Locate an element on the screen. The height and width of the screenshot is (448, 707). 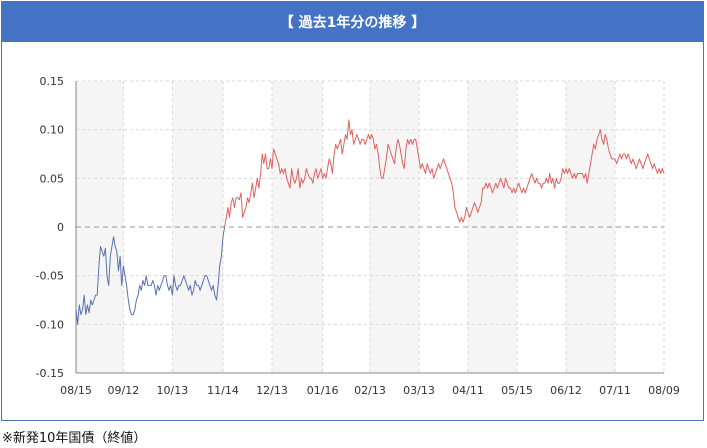
x-tick-label: 05/15 is located at coordinates (517, 390).